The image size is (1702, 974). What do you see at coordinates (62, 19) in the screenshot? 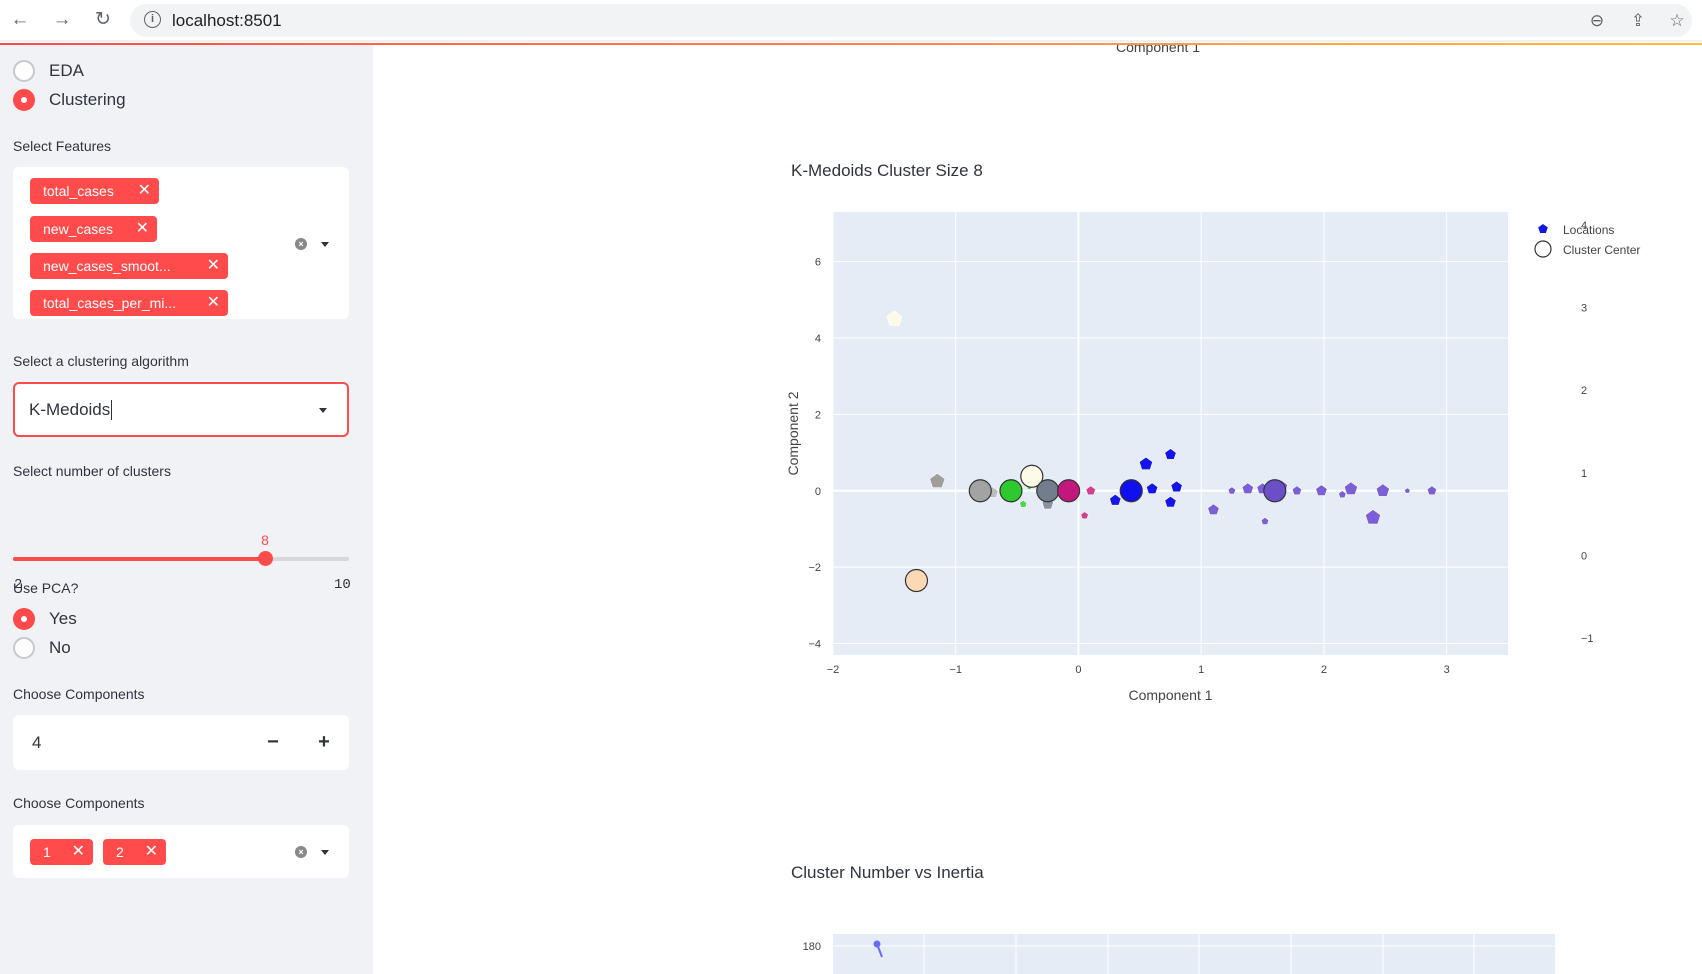
I see `forward-arrow-icon: →` at bounding box center [62, 19].